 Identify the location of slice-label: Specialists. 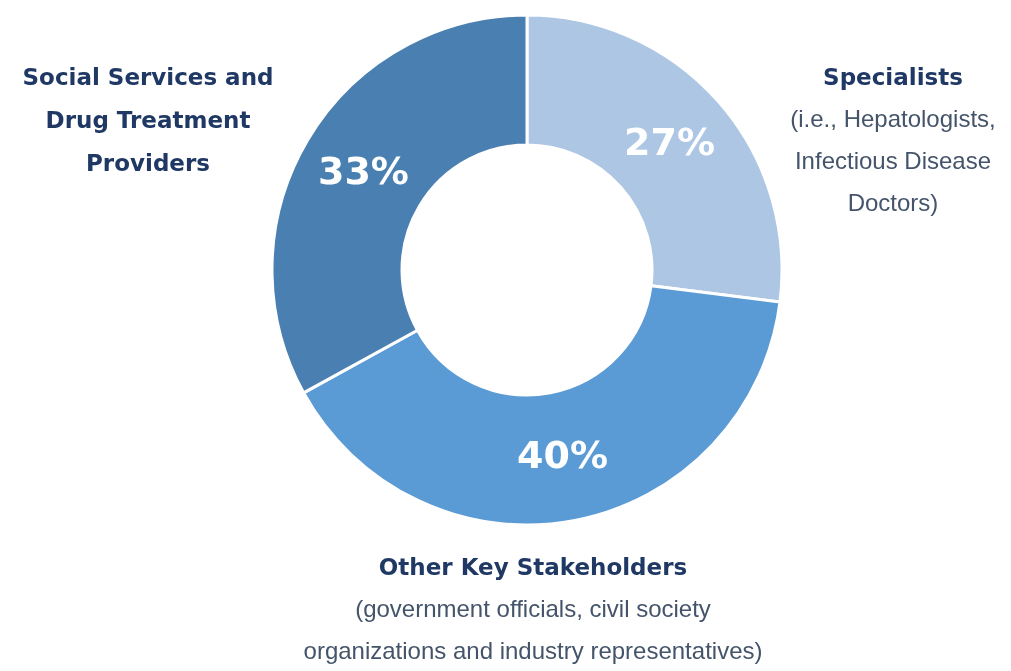
(893, 77).